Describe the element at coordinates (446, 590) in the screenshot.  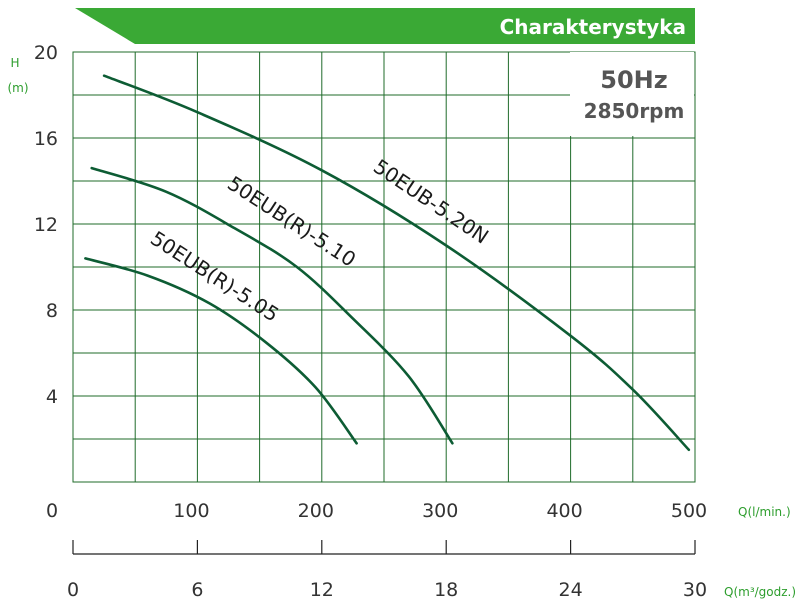
I see `x-tick-label-secondary: 18` at that location.